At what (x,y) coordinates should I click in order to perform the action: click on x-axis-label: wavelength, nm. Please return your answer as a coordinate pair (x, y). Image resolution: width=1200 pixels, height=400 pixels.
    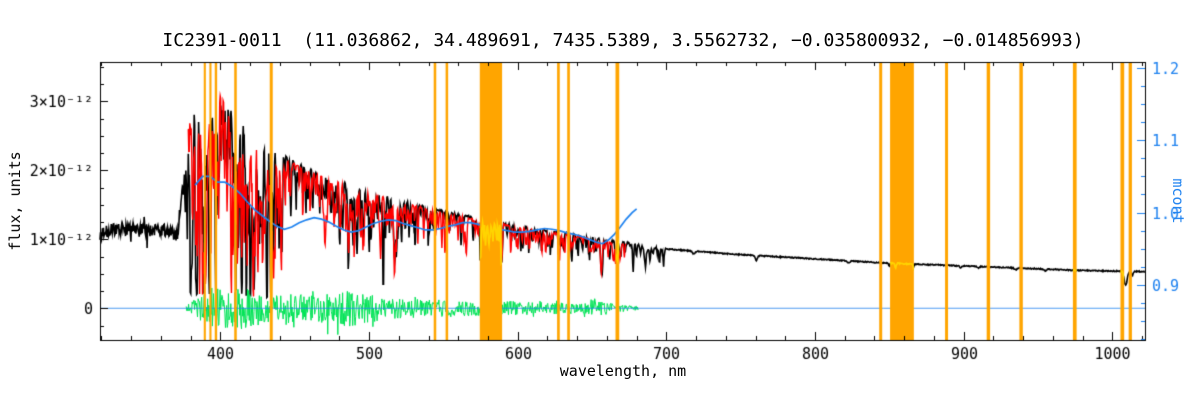
    Looking at the image, I should click on (623, 371).